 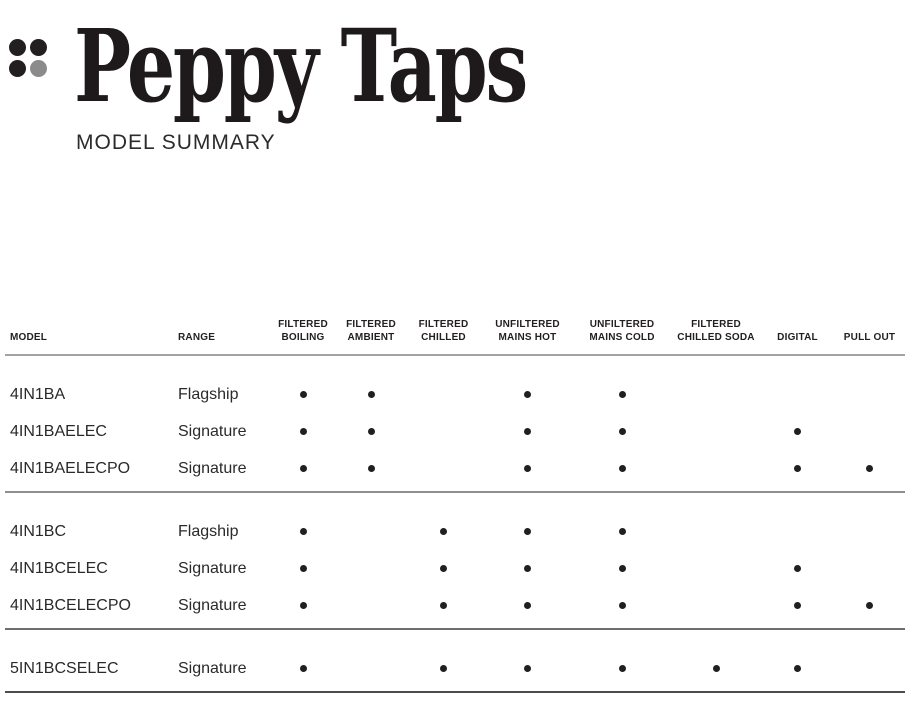 I want to click on table-row-4IN1BC: 4IN1BC Flagship, so click(x=455, y=521).